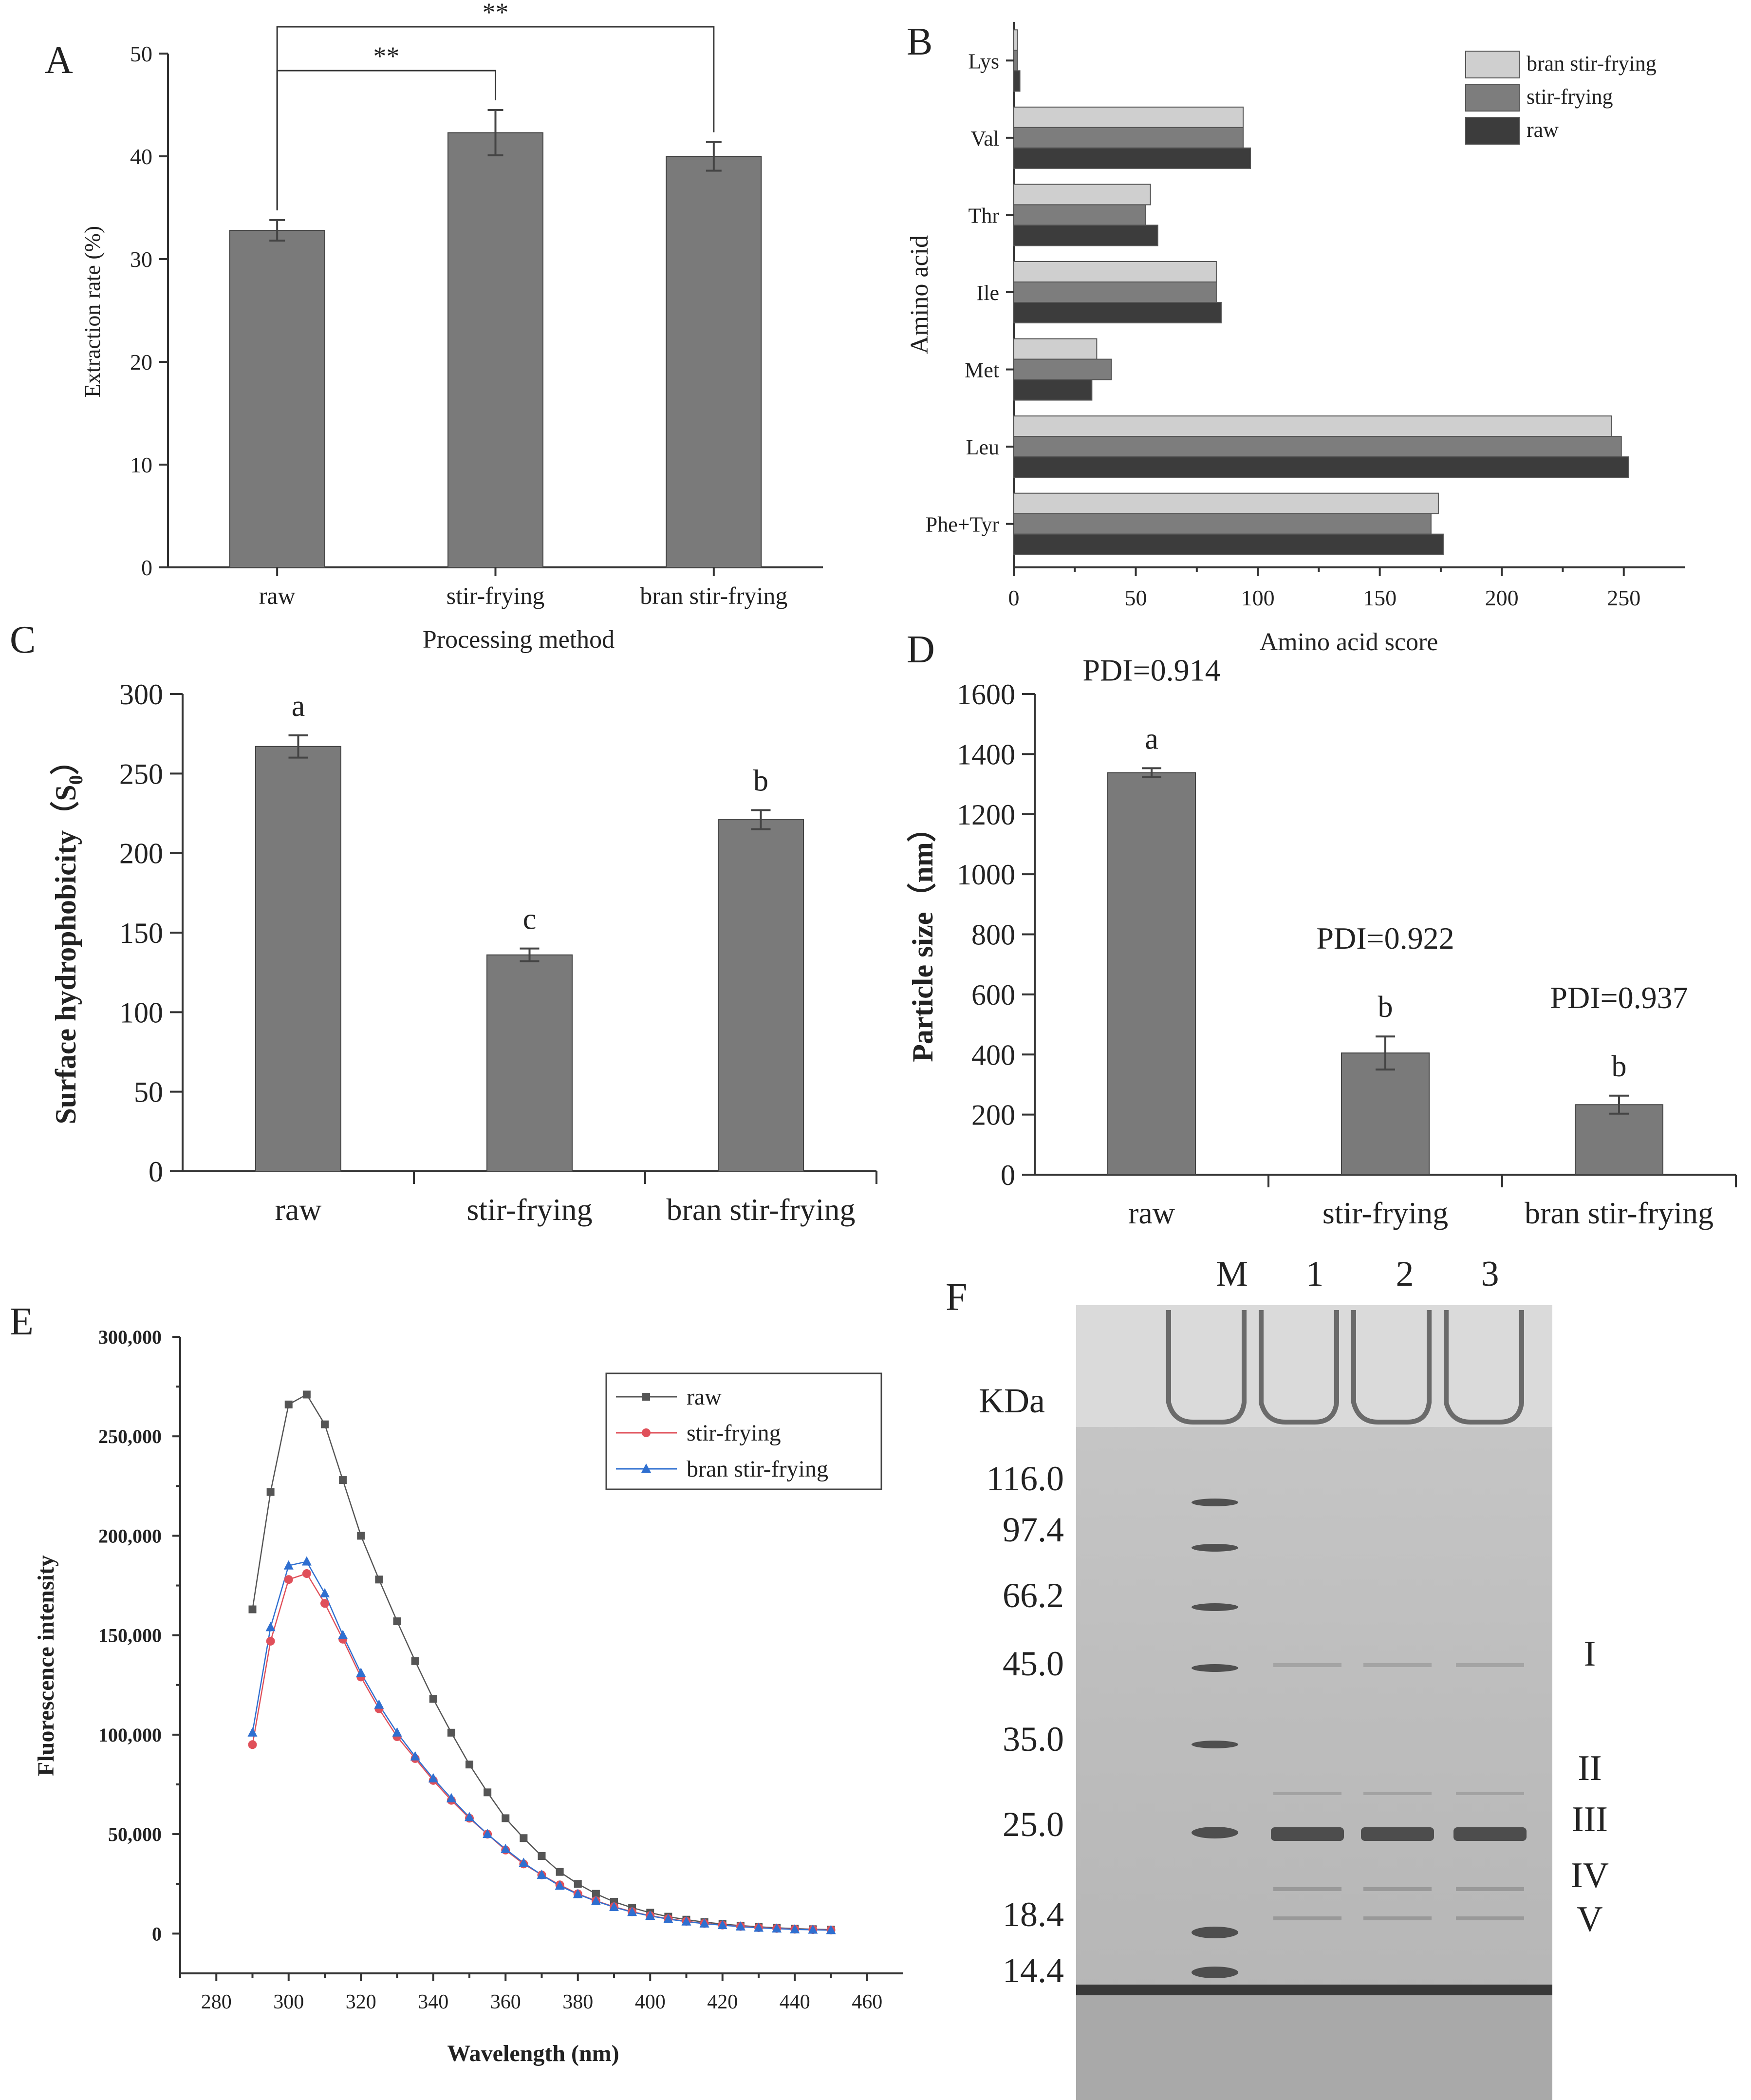  Describe the element at coordinates (148, 1092) in the screenshot. I see `panel-c-ytick-label: 50` at that location.